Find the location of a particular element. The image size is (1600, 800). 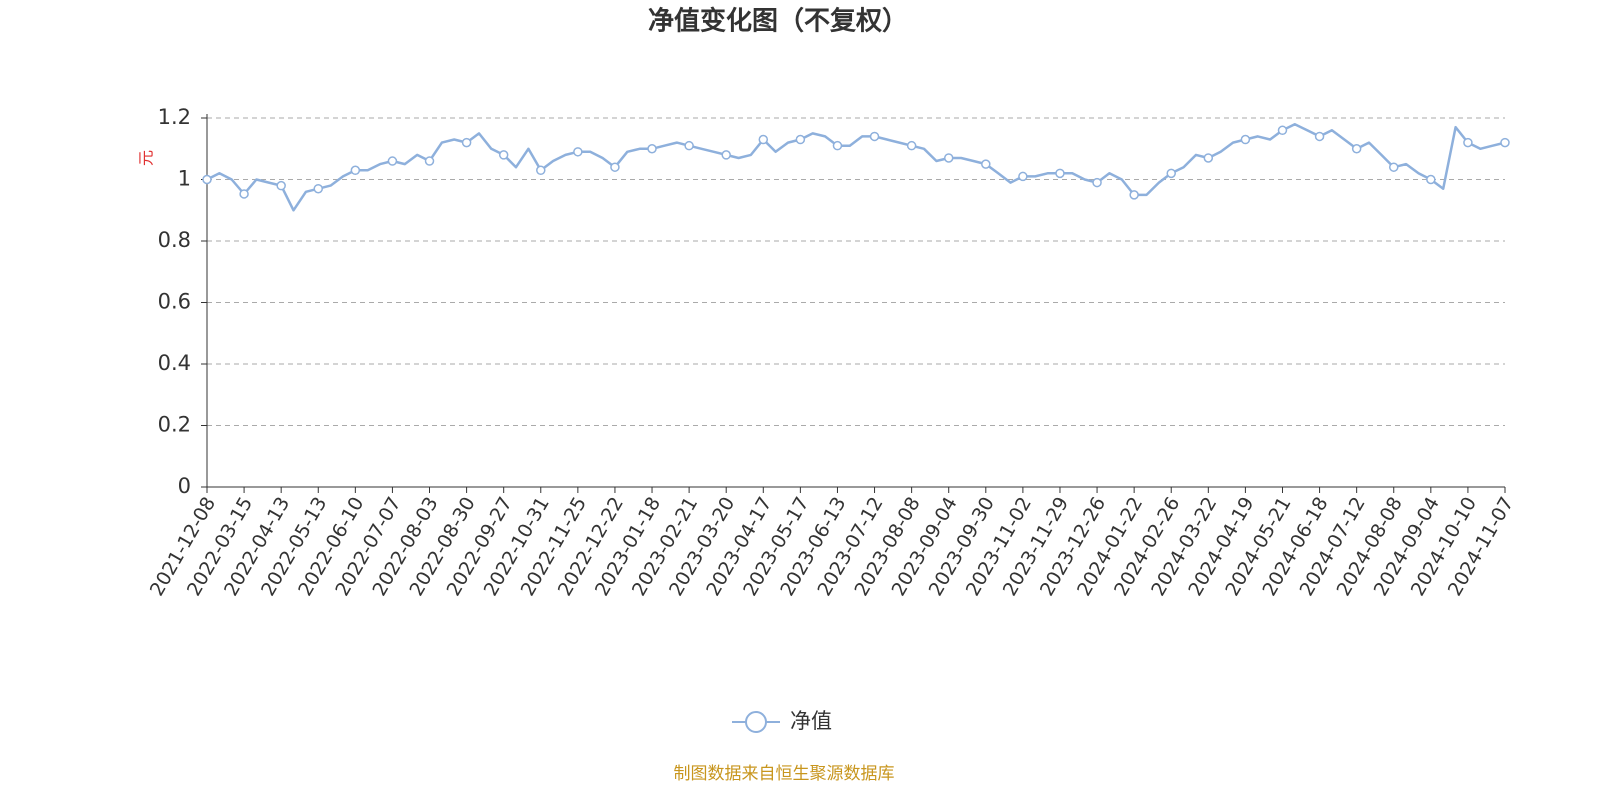

chart-title: 净值变化图（不复权） is located at coordinates (778, 21).